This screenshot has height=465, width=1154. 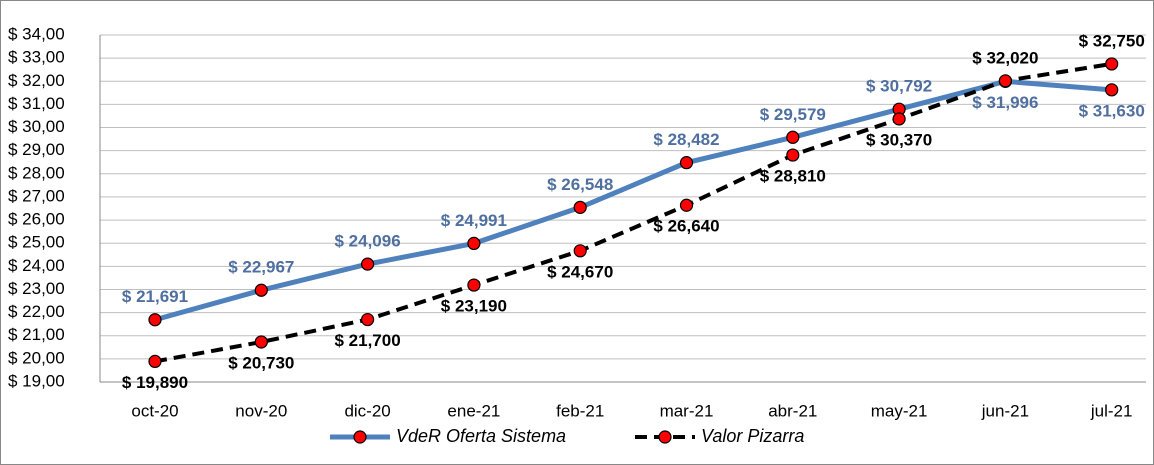 I want to click on value-label: $ 26,640, so click(x=686, y=226).